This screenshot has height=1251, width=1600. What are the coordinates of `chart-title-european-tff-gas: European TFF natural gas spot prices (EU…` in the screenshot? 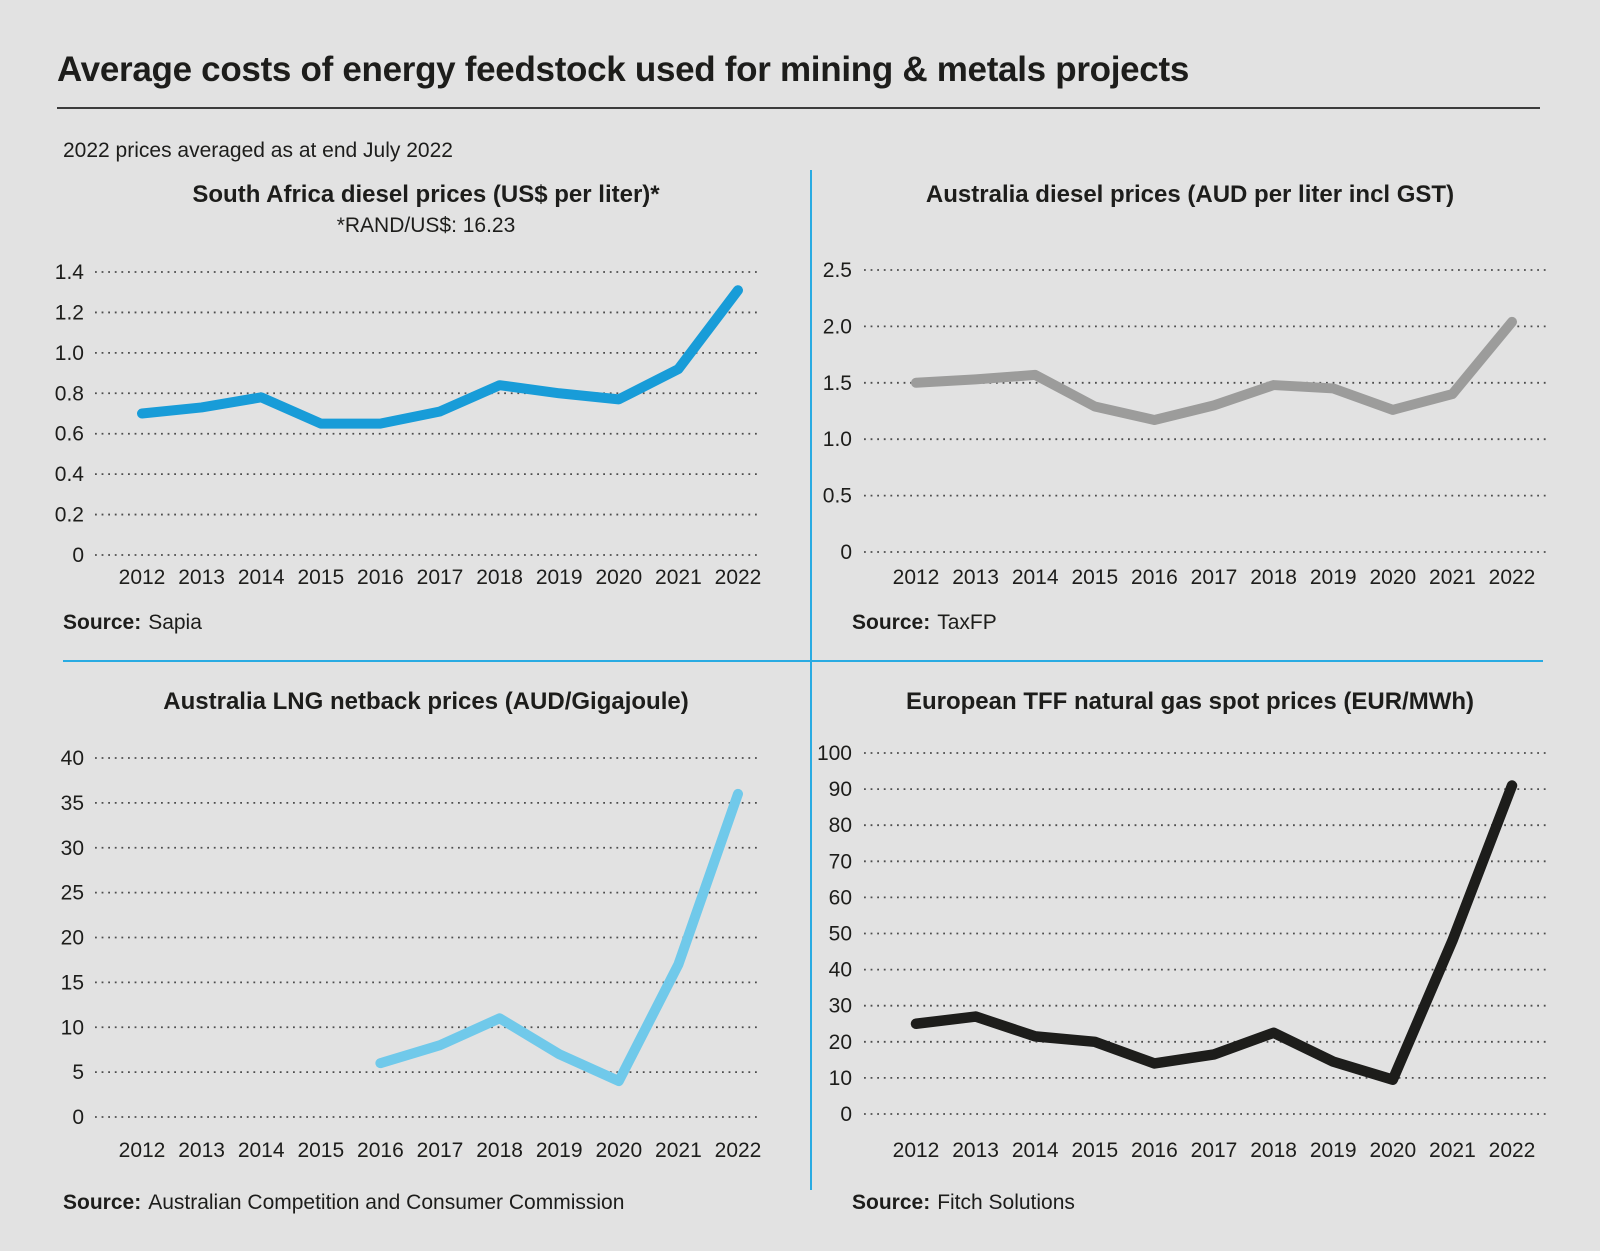 It's located at (1190, 701).